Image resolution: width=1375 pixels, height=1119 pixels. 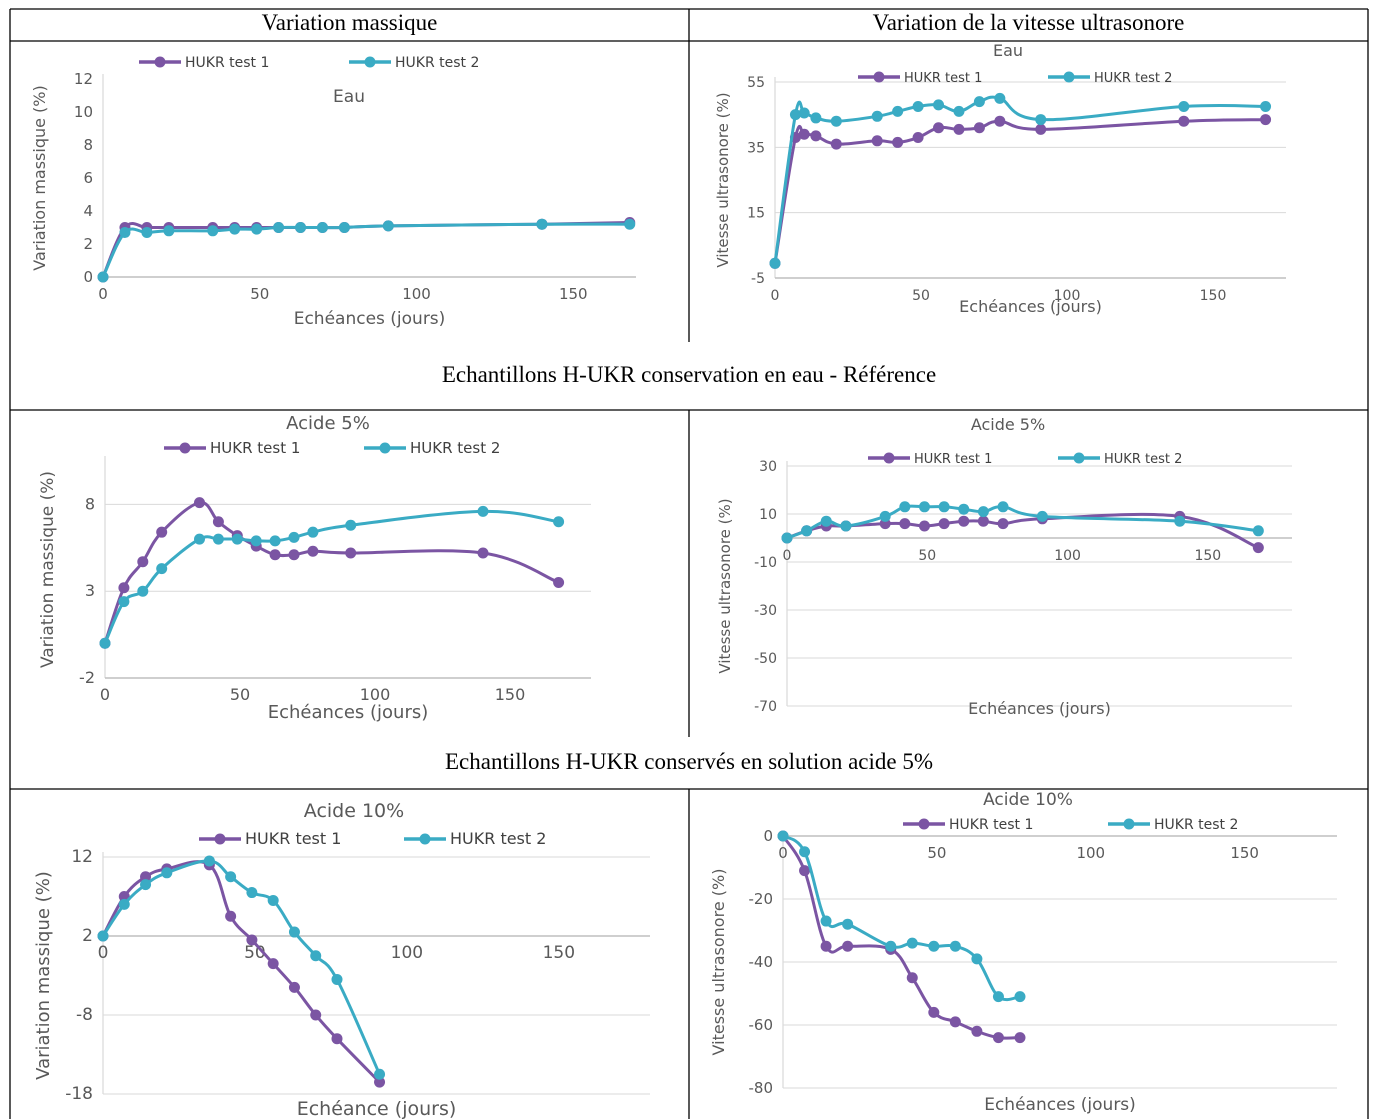 I want to click on y-tick-label: 8, so click(x=90, y=503).